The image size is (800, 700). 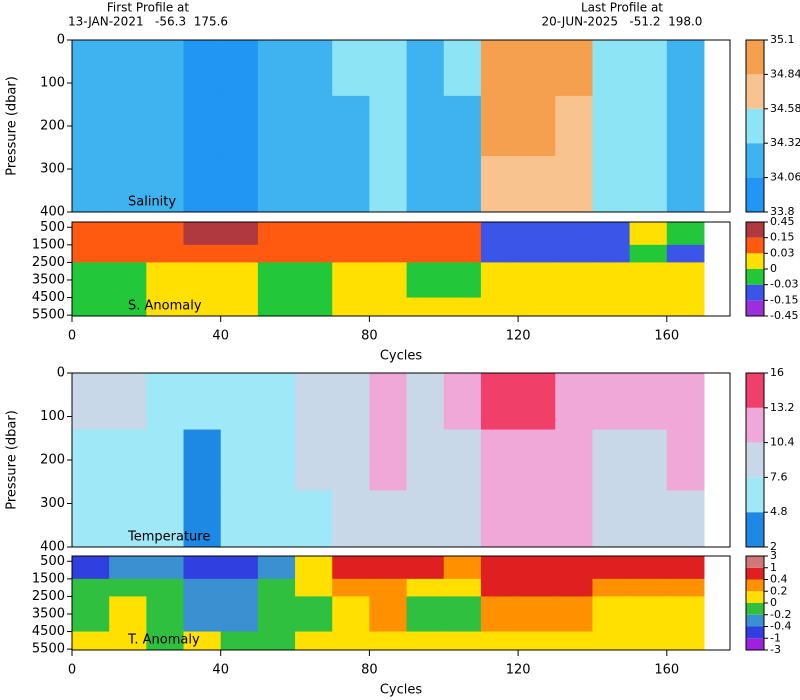 I want to click on y-tick-label: 300, so click(x=52, y=169).